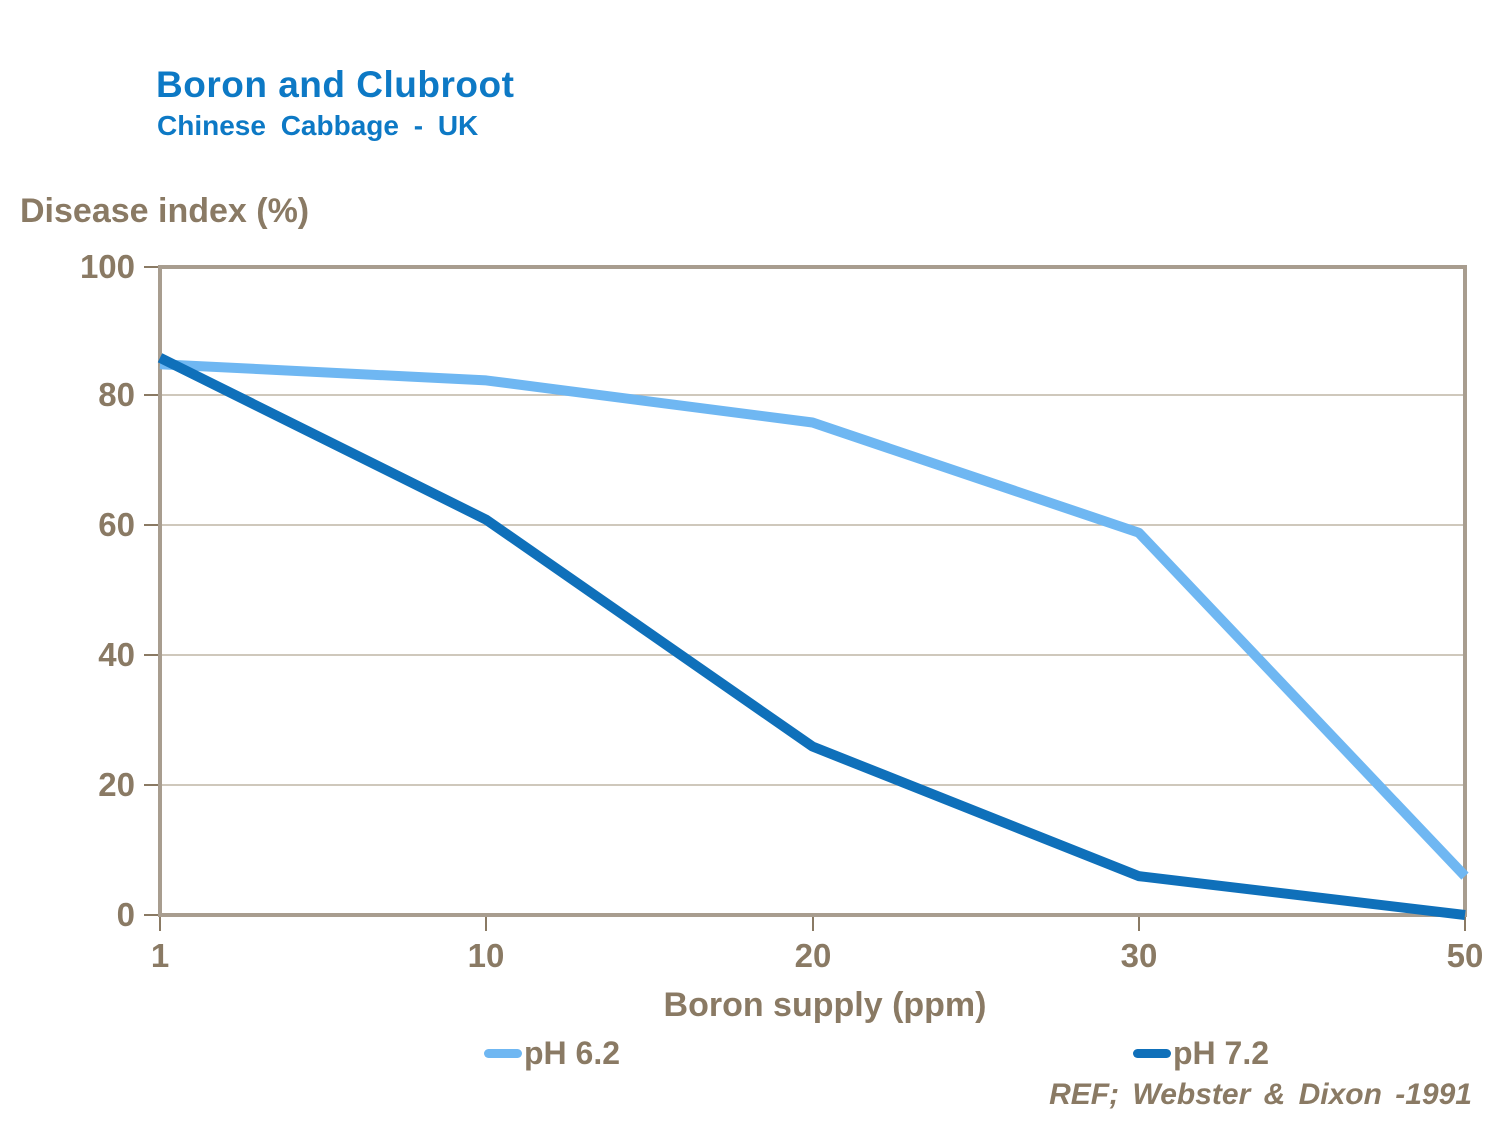 The image size is (1500, 1125). I want to click on x-tick-label-10: 10, so click(486, 955).